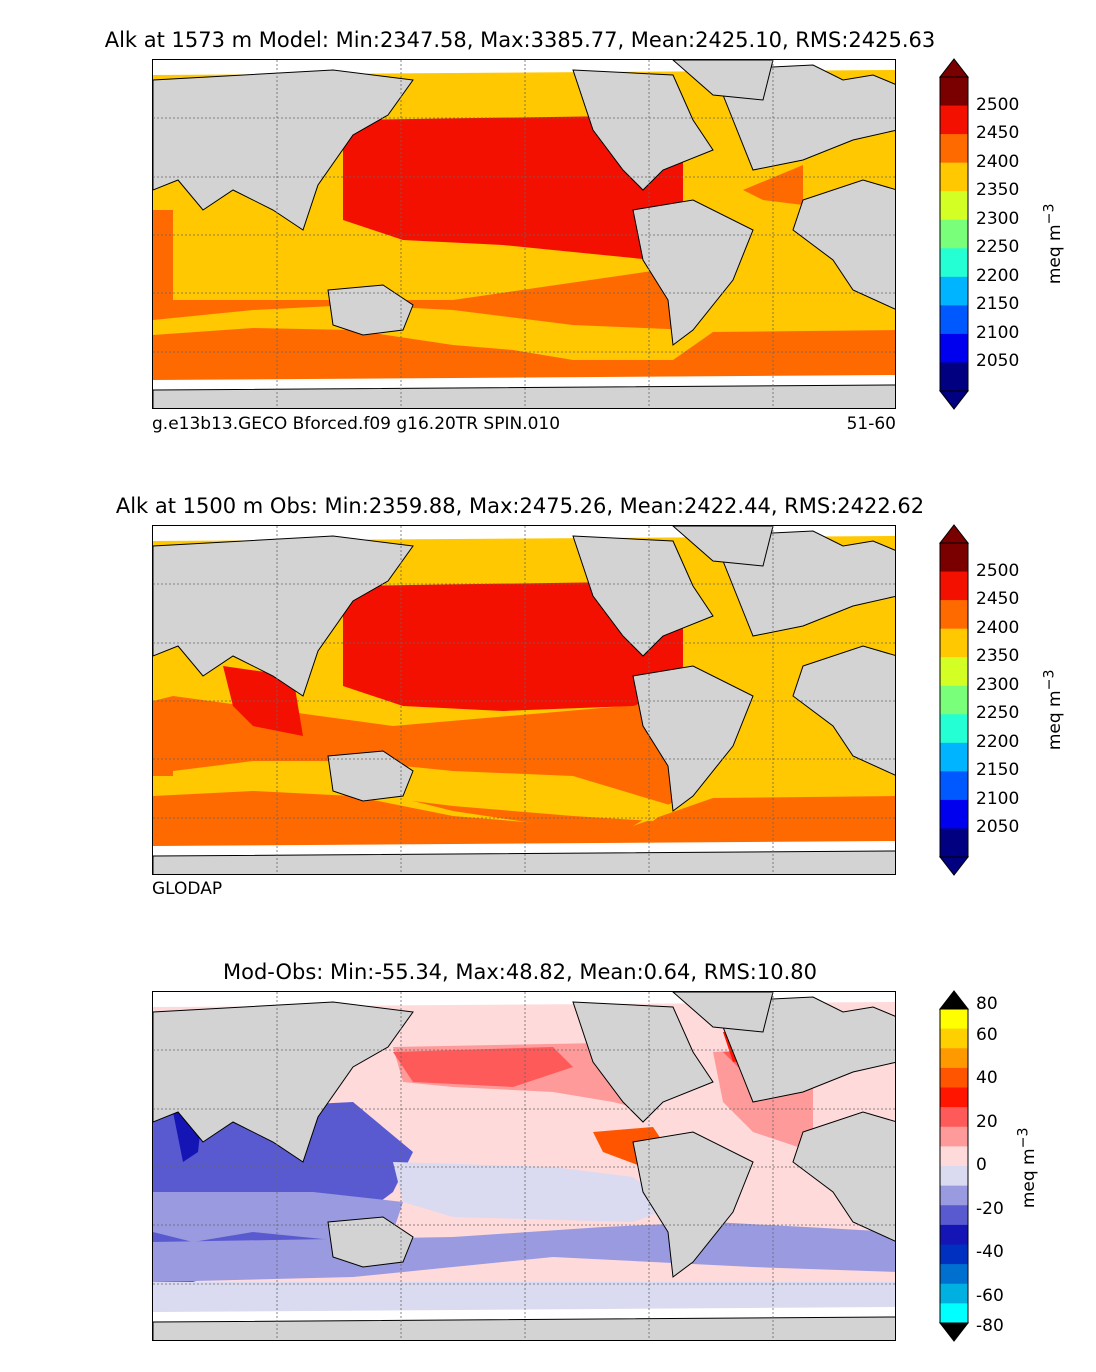  I want to click on panel3-unit-label: meq m−3, so click(1027, 1168).